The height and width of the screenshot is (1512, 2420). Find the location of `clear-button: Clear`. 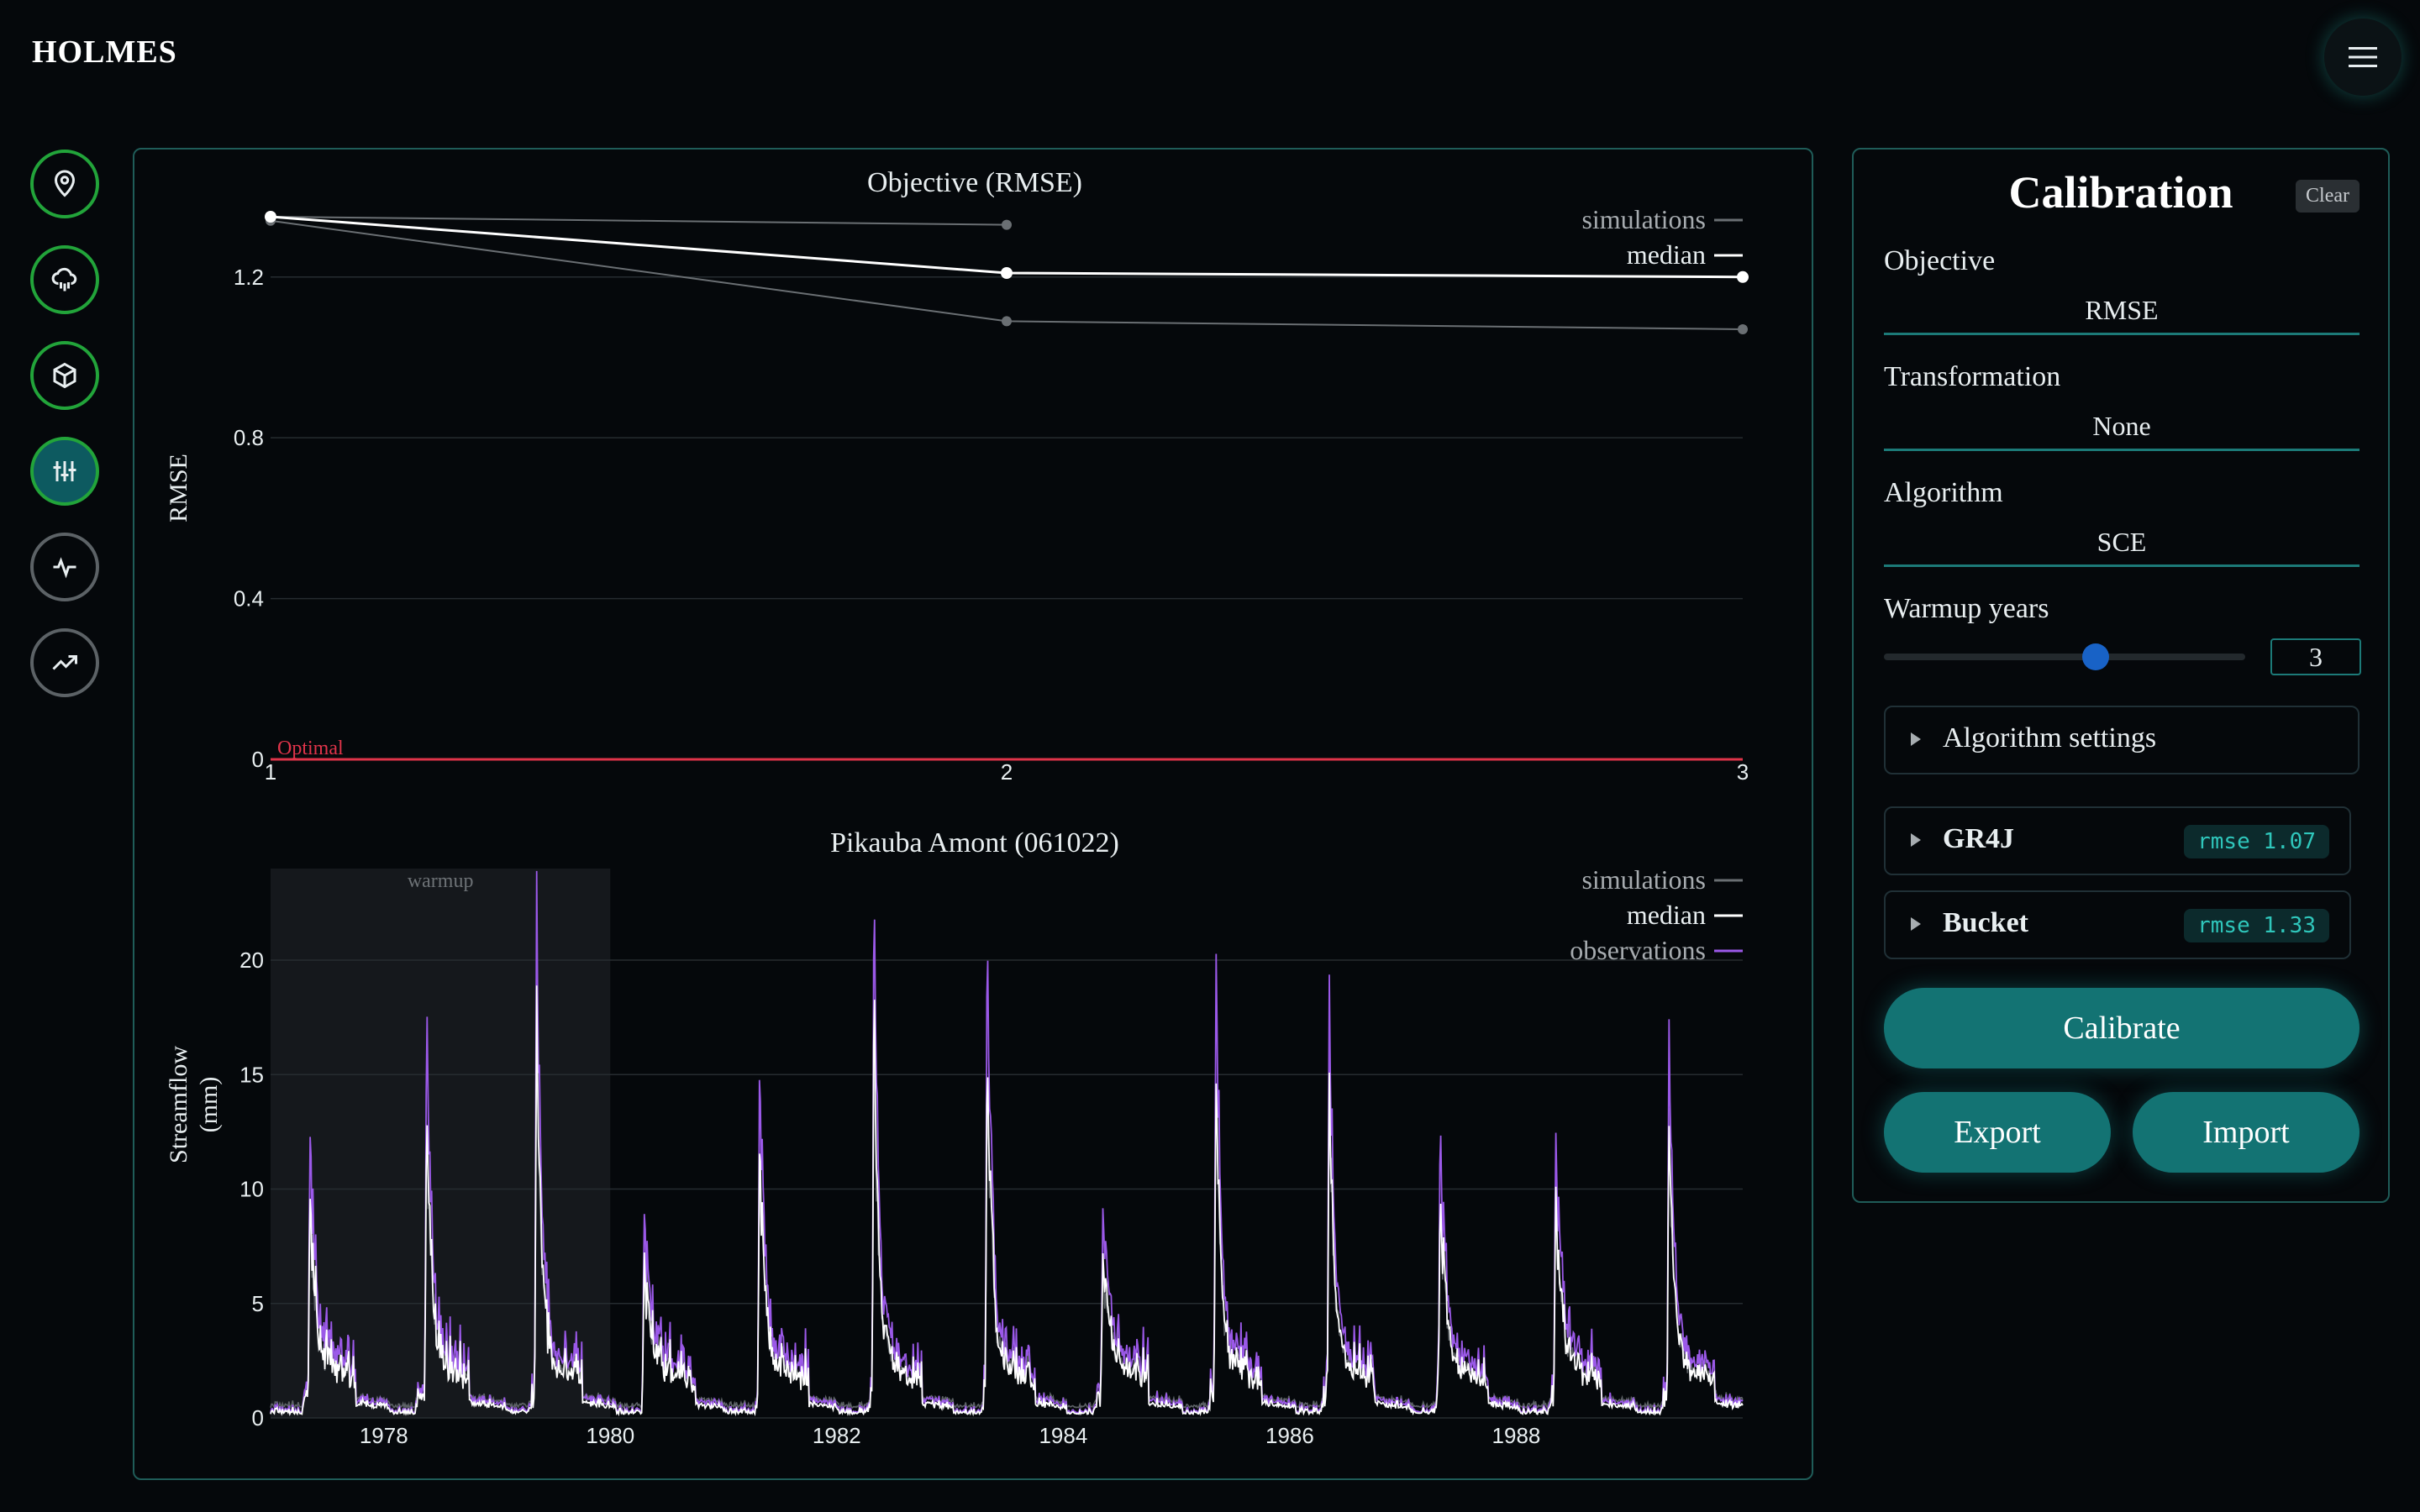

clear-button: Clear is located at coordinates (2328, 196).